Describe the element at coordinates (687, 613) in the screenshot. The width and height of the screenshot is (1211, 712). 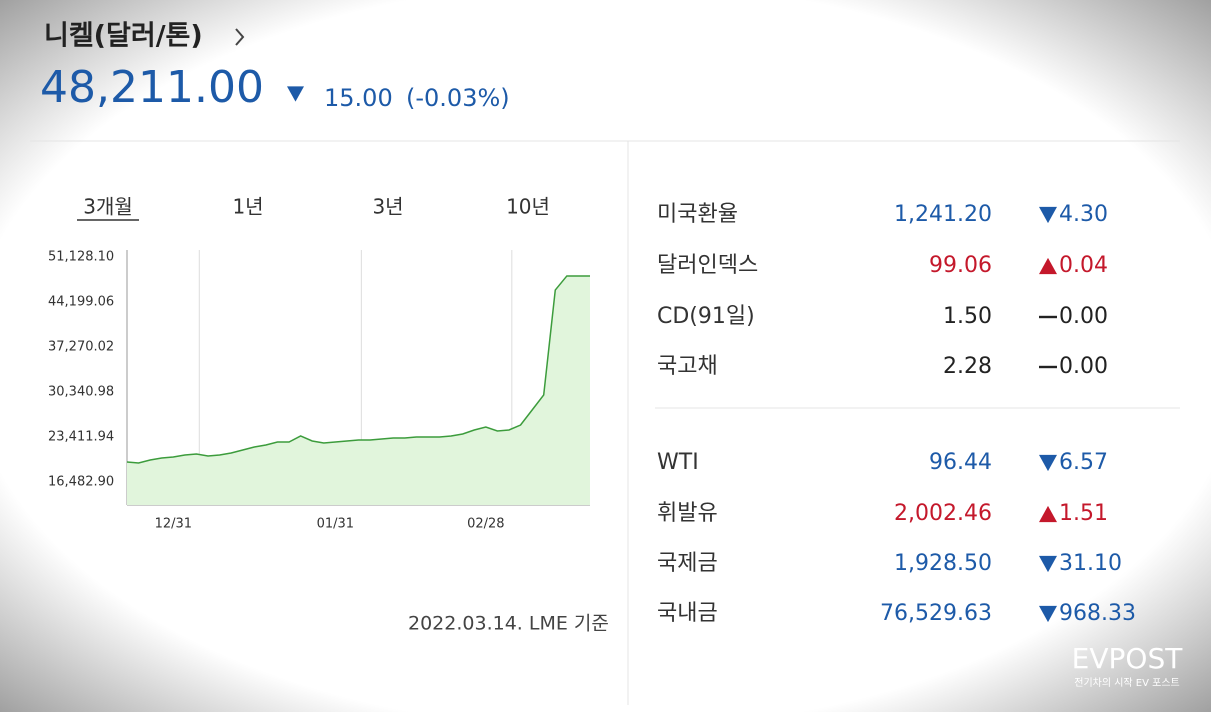
I see `row-name: 국내금` at that location.